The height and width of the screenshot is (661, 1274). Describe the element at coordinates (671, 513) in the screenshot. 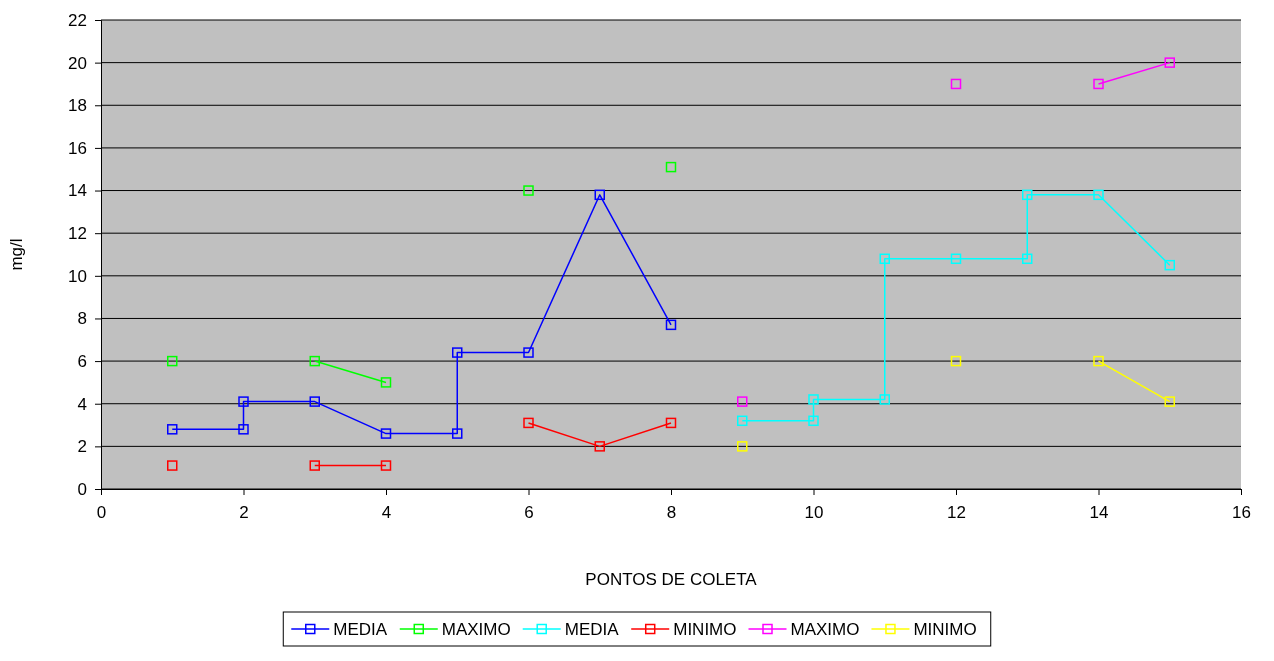

I see `x-tick-label: 8` at that location.